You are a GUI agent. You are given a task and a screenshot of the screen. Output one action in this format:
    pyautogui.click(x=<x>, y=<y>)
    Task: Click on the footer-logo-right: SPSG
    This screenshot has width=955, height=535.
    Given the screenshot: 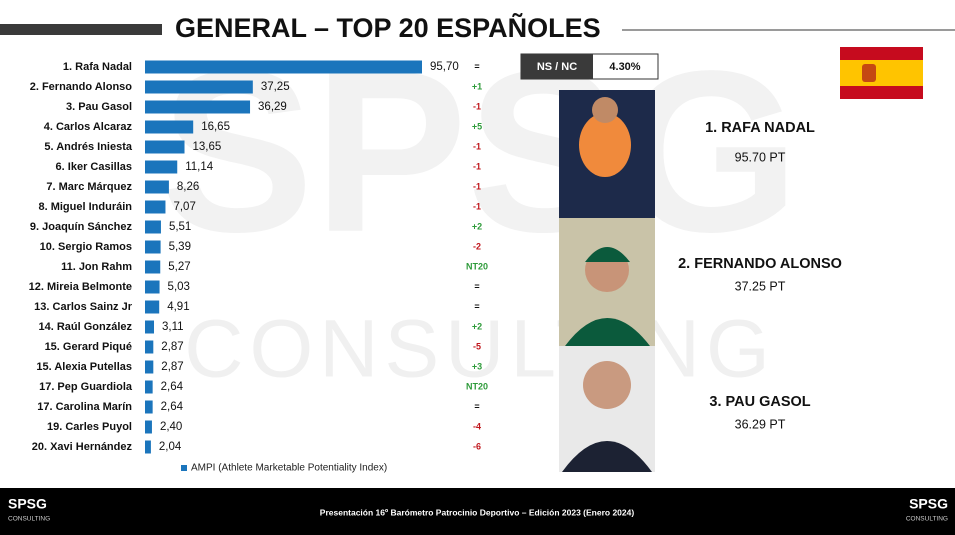 What is the action you would take?
    pyautogui.click(x=928, y=504)
    